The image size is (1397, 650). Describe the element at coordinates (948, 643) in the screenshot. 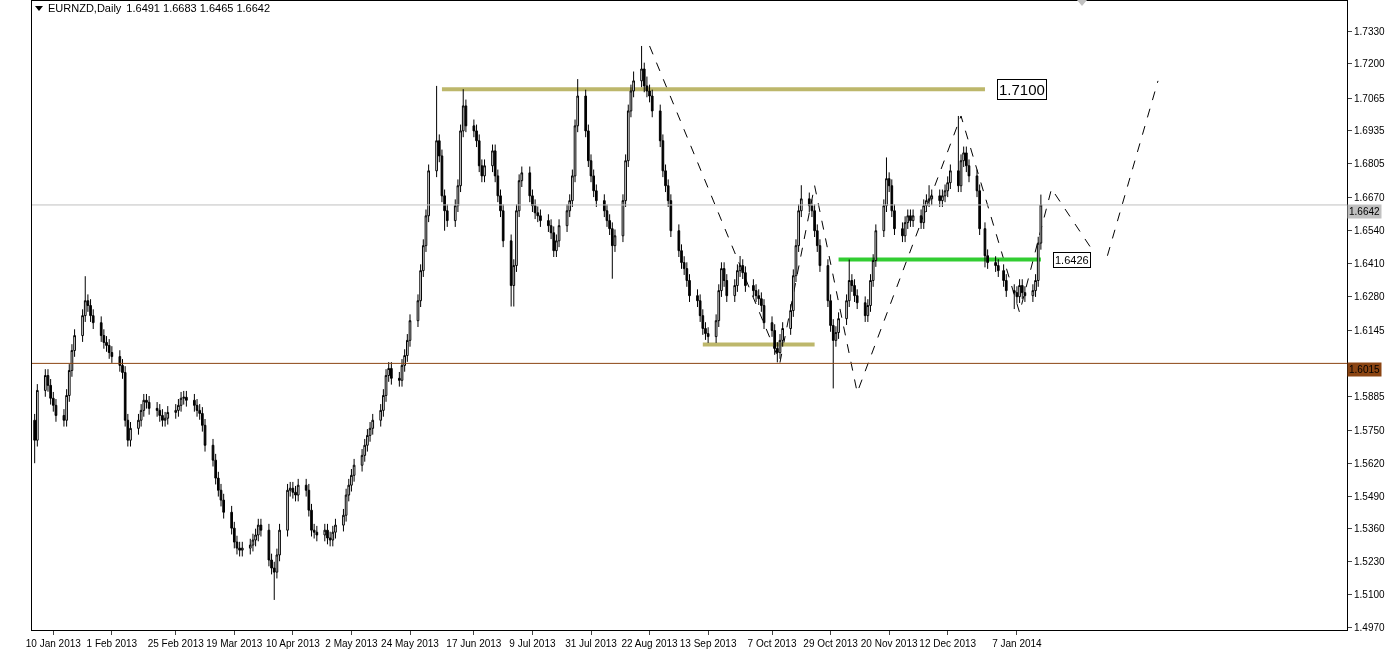

I see `x-tick-label: 12 Dec 2013` at that location.